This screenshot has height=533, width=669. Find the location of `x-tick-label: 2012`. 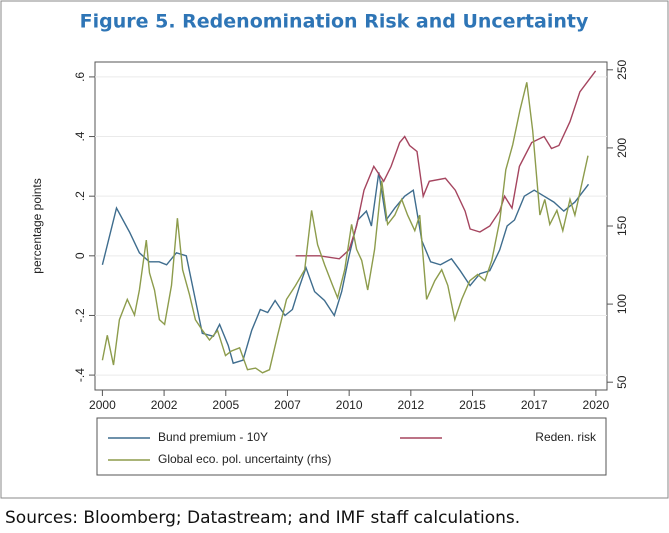

x-tick-label: 2012 is located at coordinates (410, 405).